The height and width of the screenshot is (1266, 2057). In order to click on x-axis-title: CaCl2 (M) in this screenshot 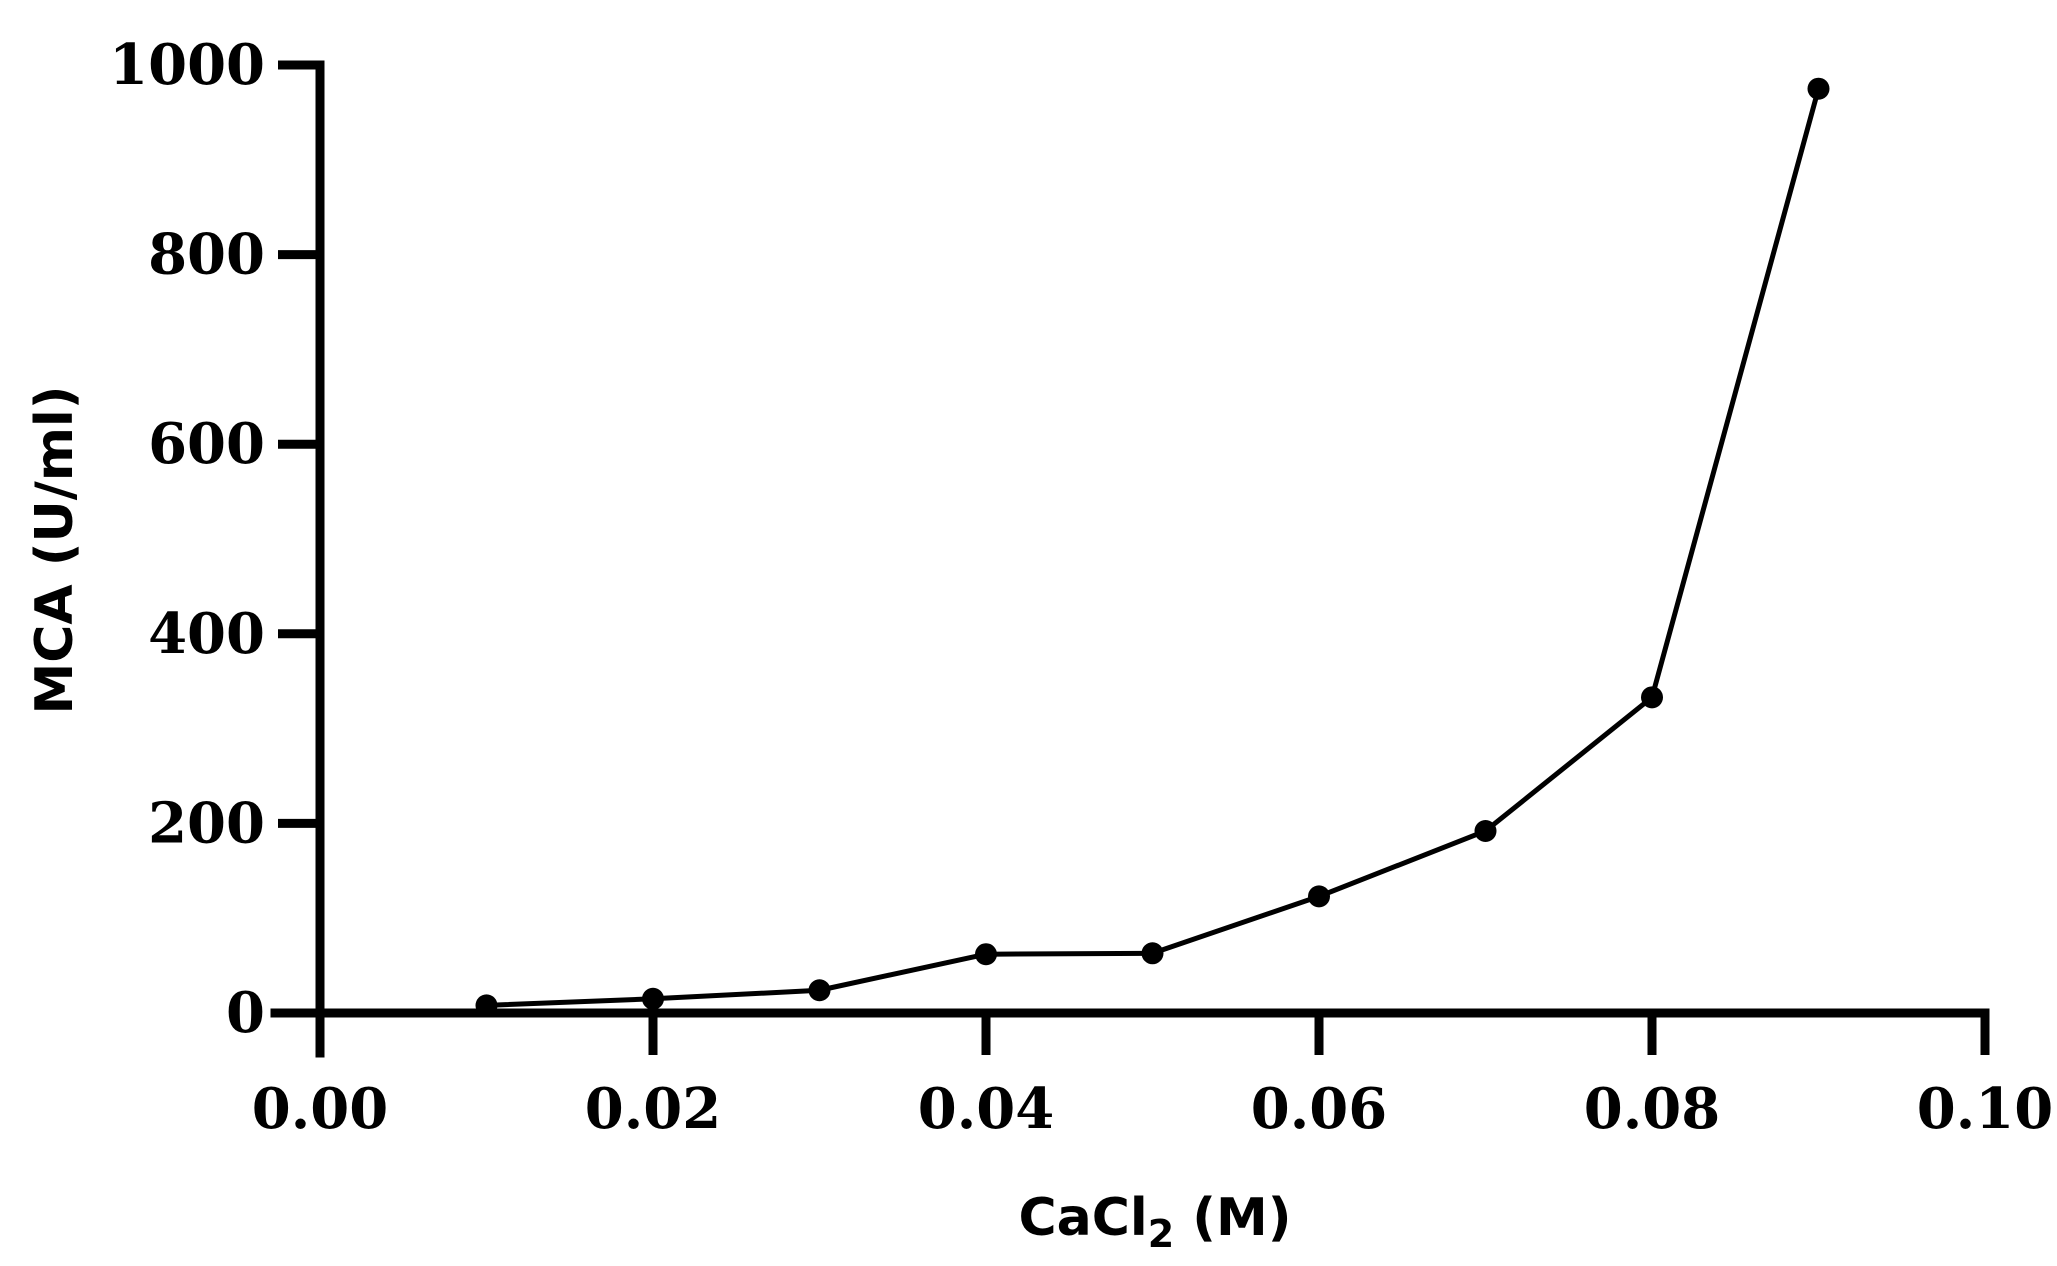, I will do `click(1154, 1222)`.